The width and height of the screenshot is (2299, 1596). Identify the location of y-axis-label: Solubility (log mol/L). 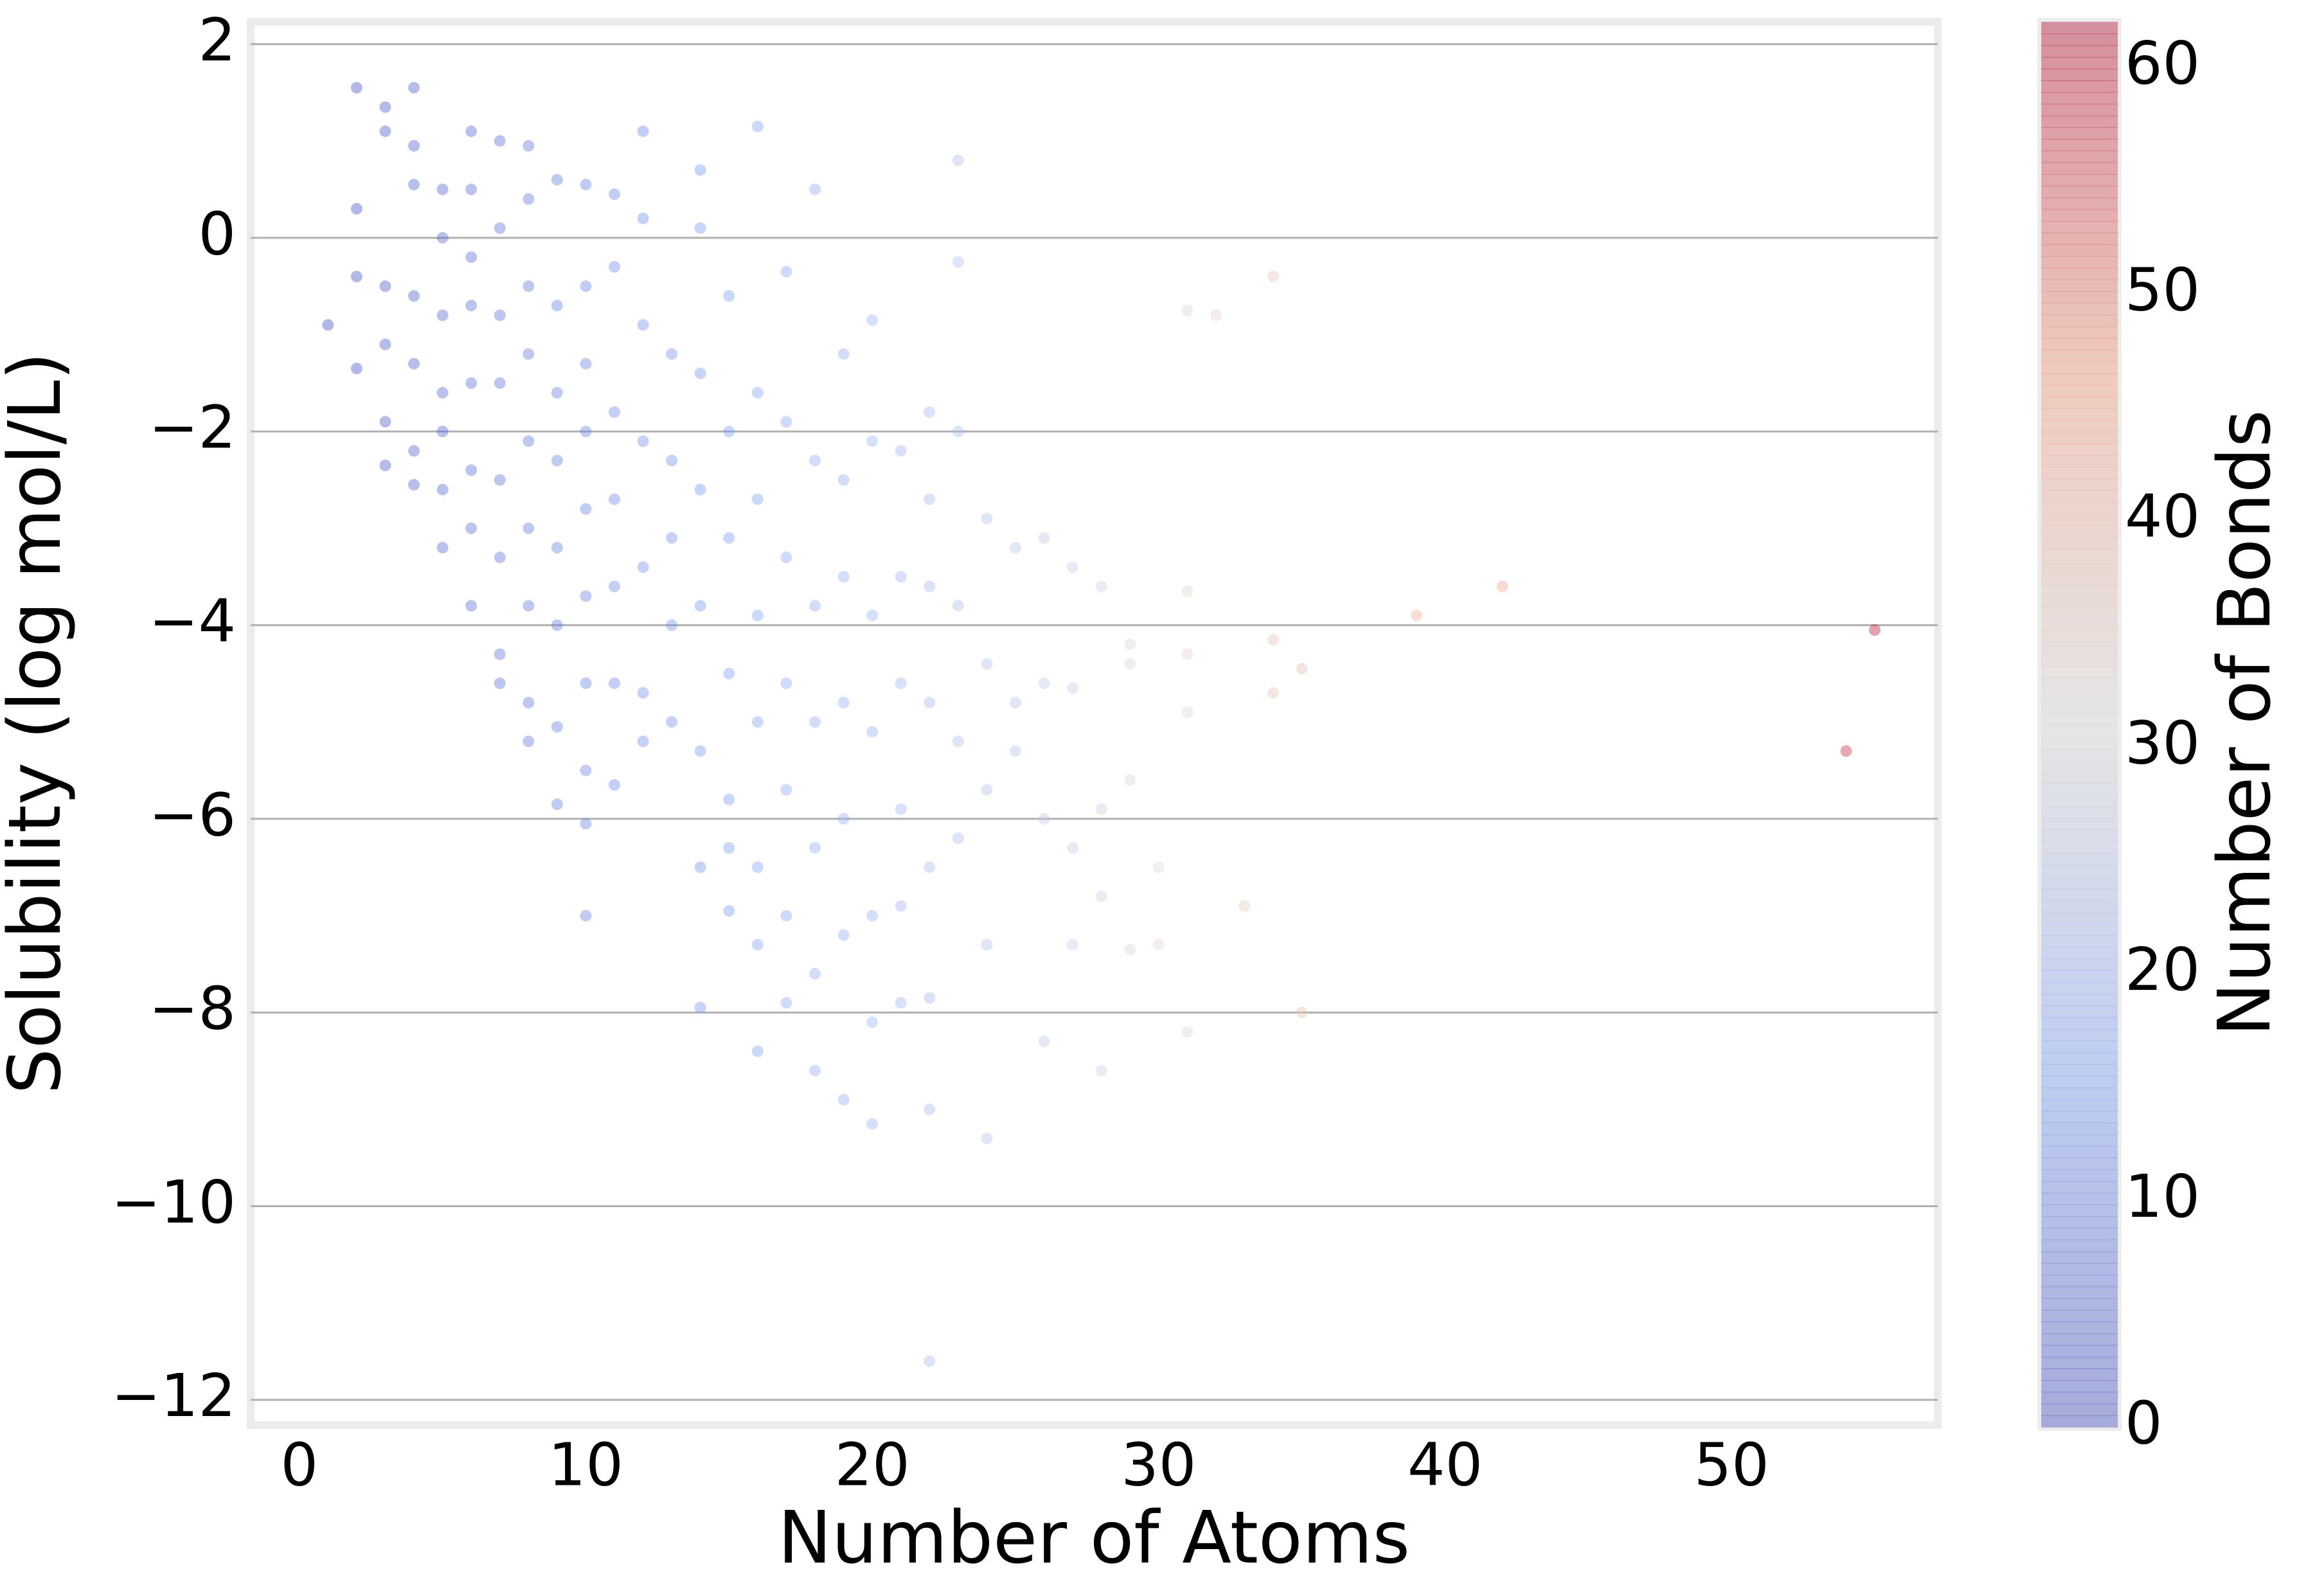
(38, 723).